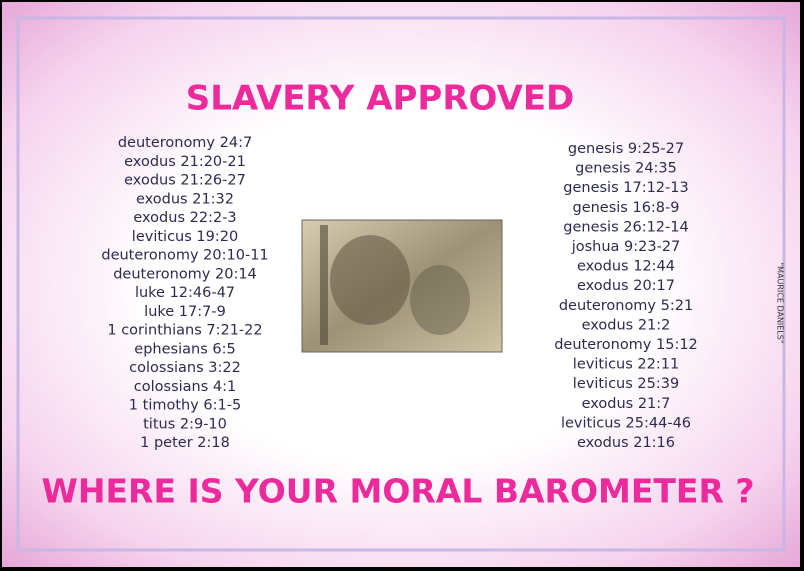 This screenshot has width=804, height=571. Describe the element at coordinates (626, 443) in the screenshot. I see `verse-reference: exodus 21:16` at that location.